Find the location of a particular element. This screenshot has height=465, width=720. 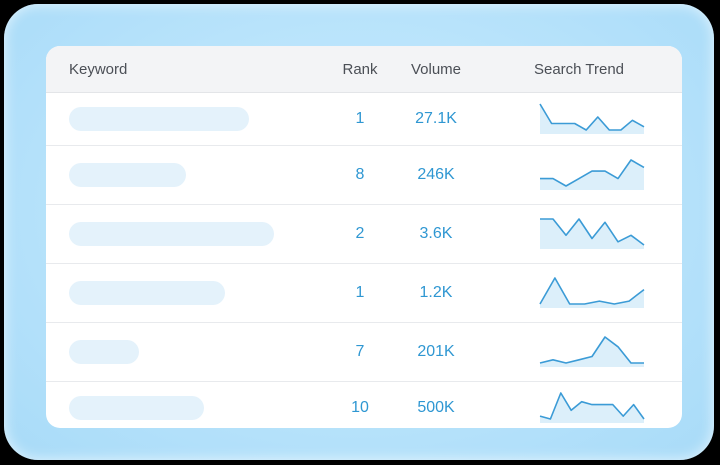

table-header: Keyword Rank Volume Search Trend is located at coordinates (364, 69).